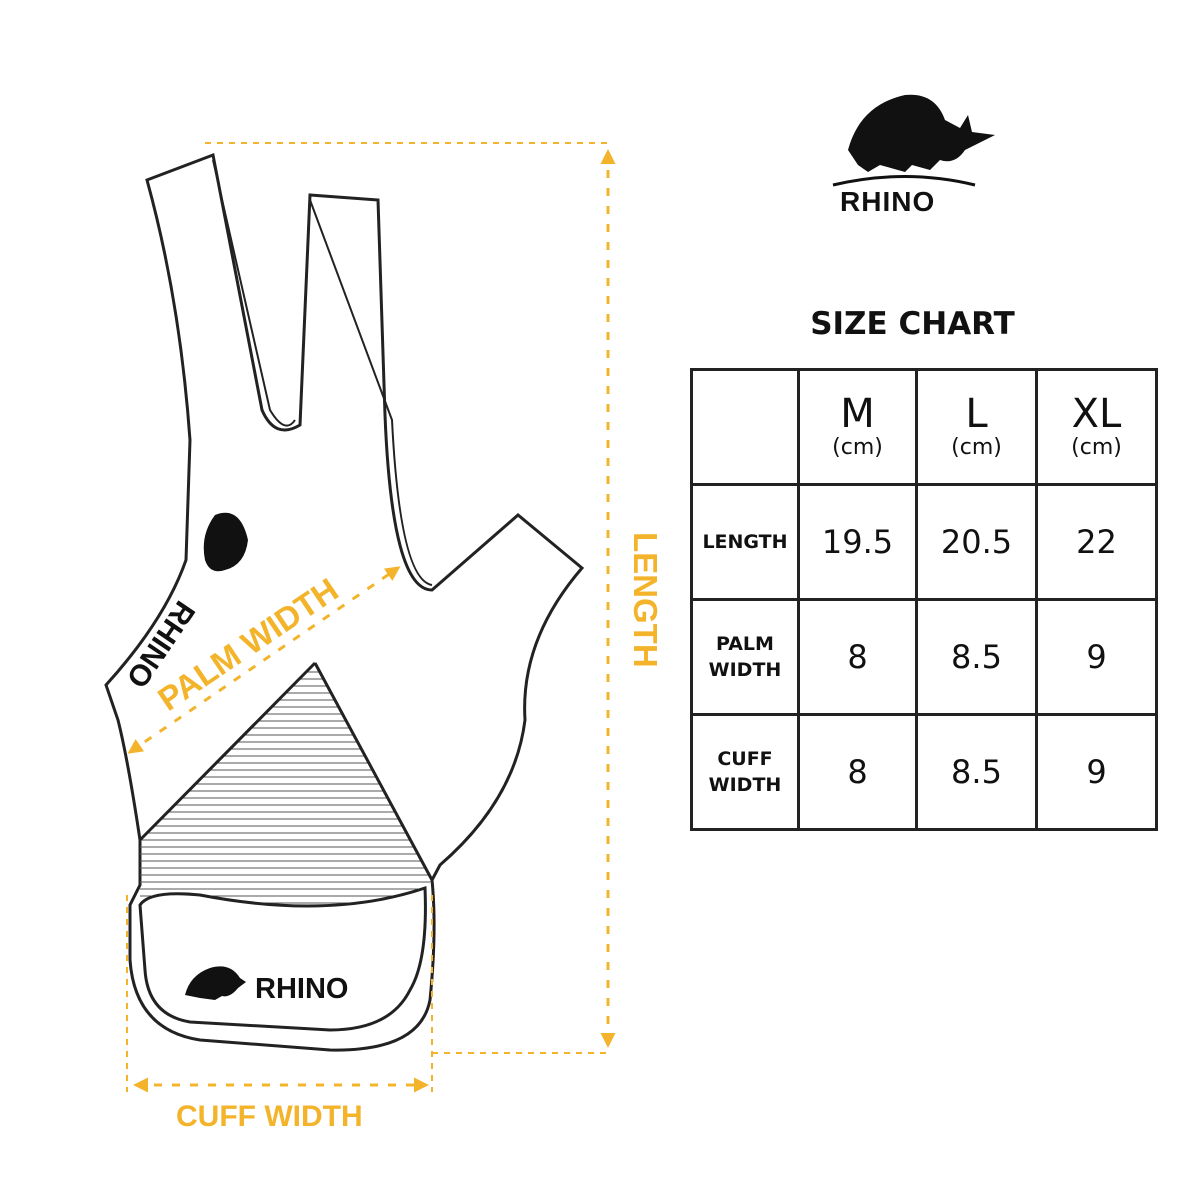  Describe the element at coordinates (269, 1116) in the screenshot. I see `cuff-width-label: CUFF WIDTH` at that location.